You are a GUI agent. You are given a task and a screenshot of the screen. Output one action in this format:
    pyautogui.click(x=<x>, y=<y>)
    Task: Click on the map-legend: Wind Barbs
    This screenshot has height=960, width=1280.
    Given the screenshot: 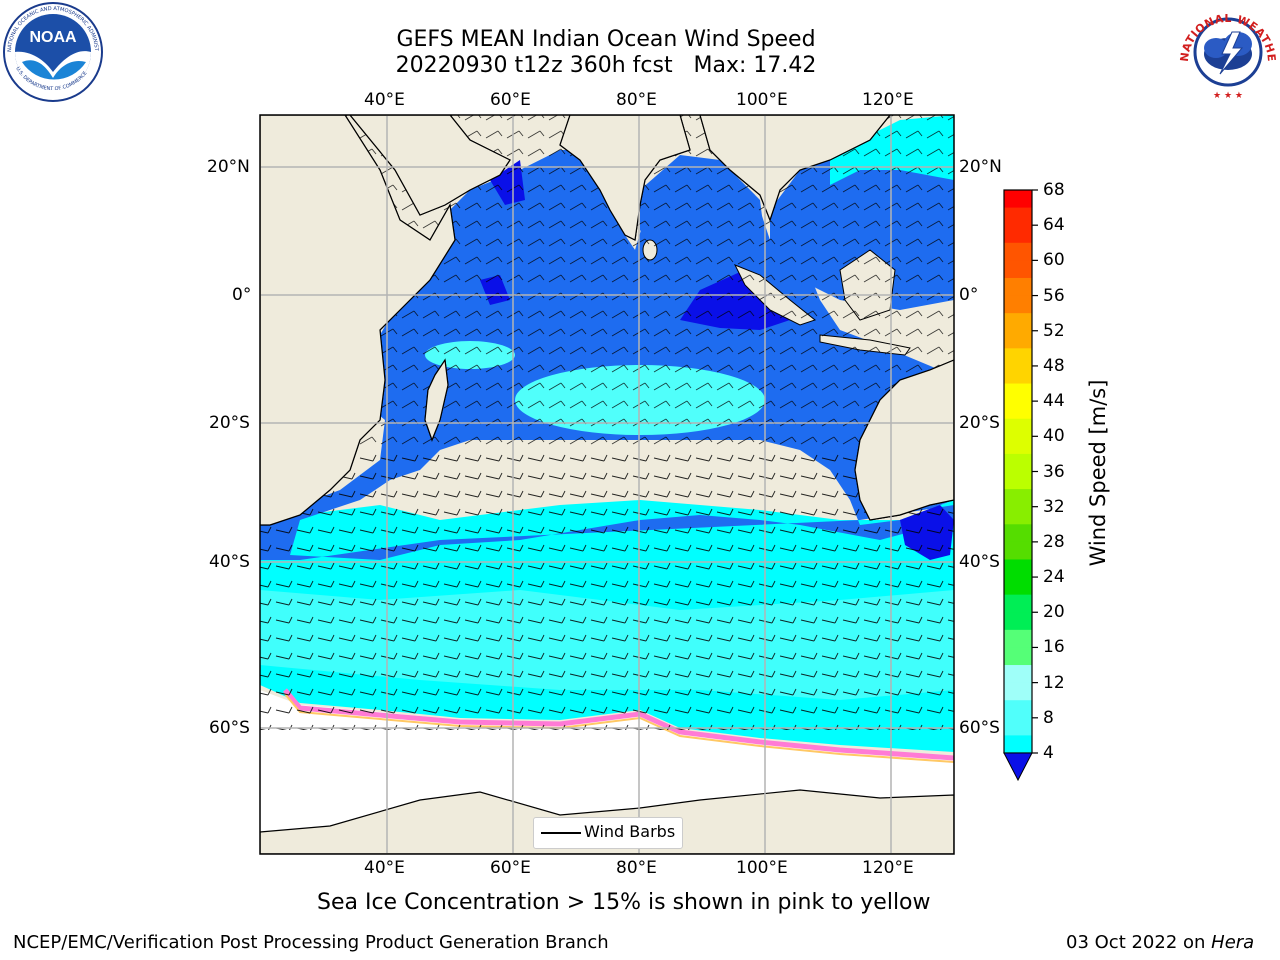 What is the action you would take?
    pyautogui.click(x=608, y=833)
    